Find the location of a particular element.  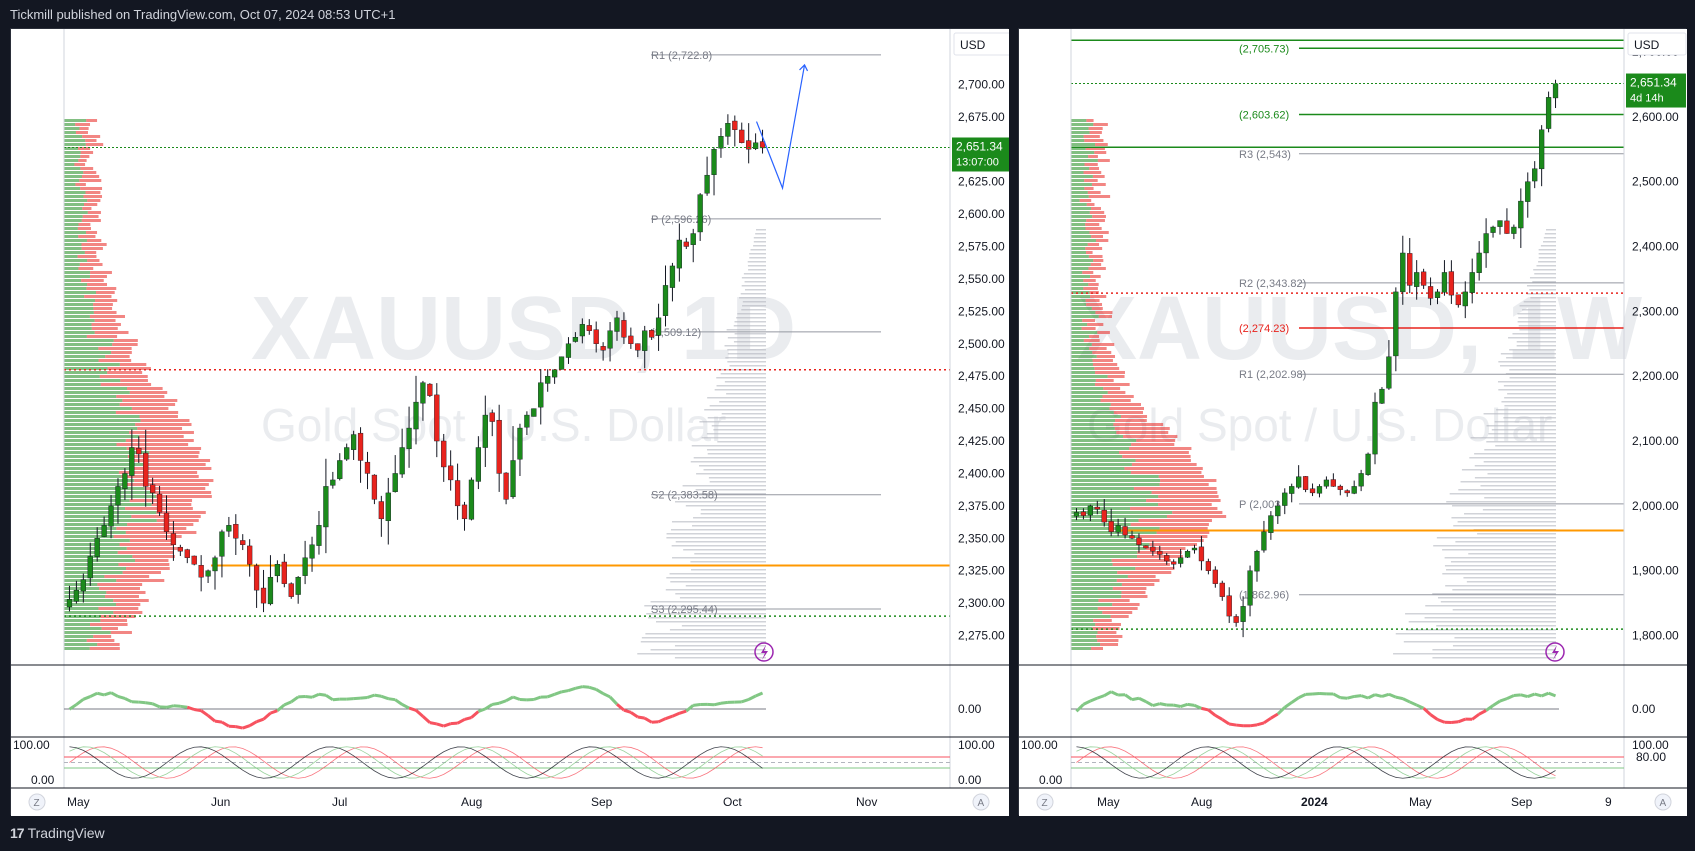

time-axis-tick: Jul is located at coordinates (339, 802).